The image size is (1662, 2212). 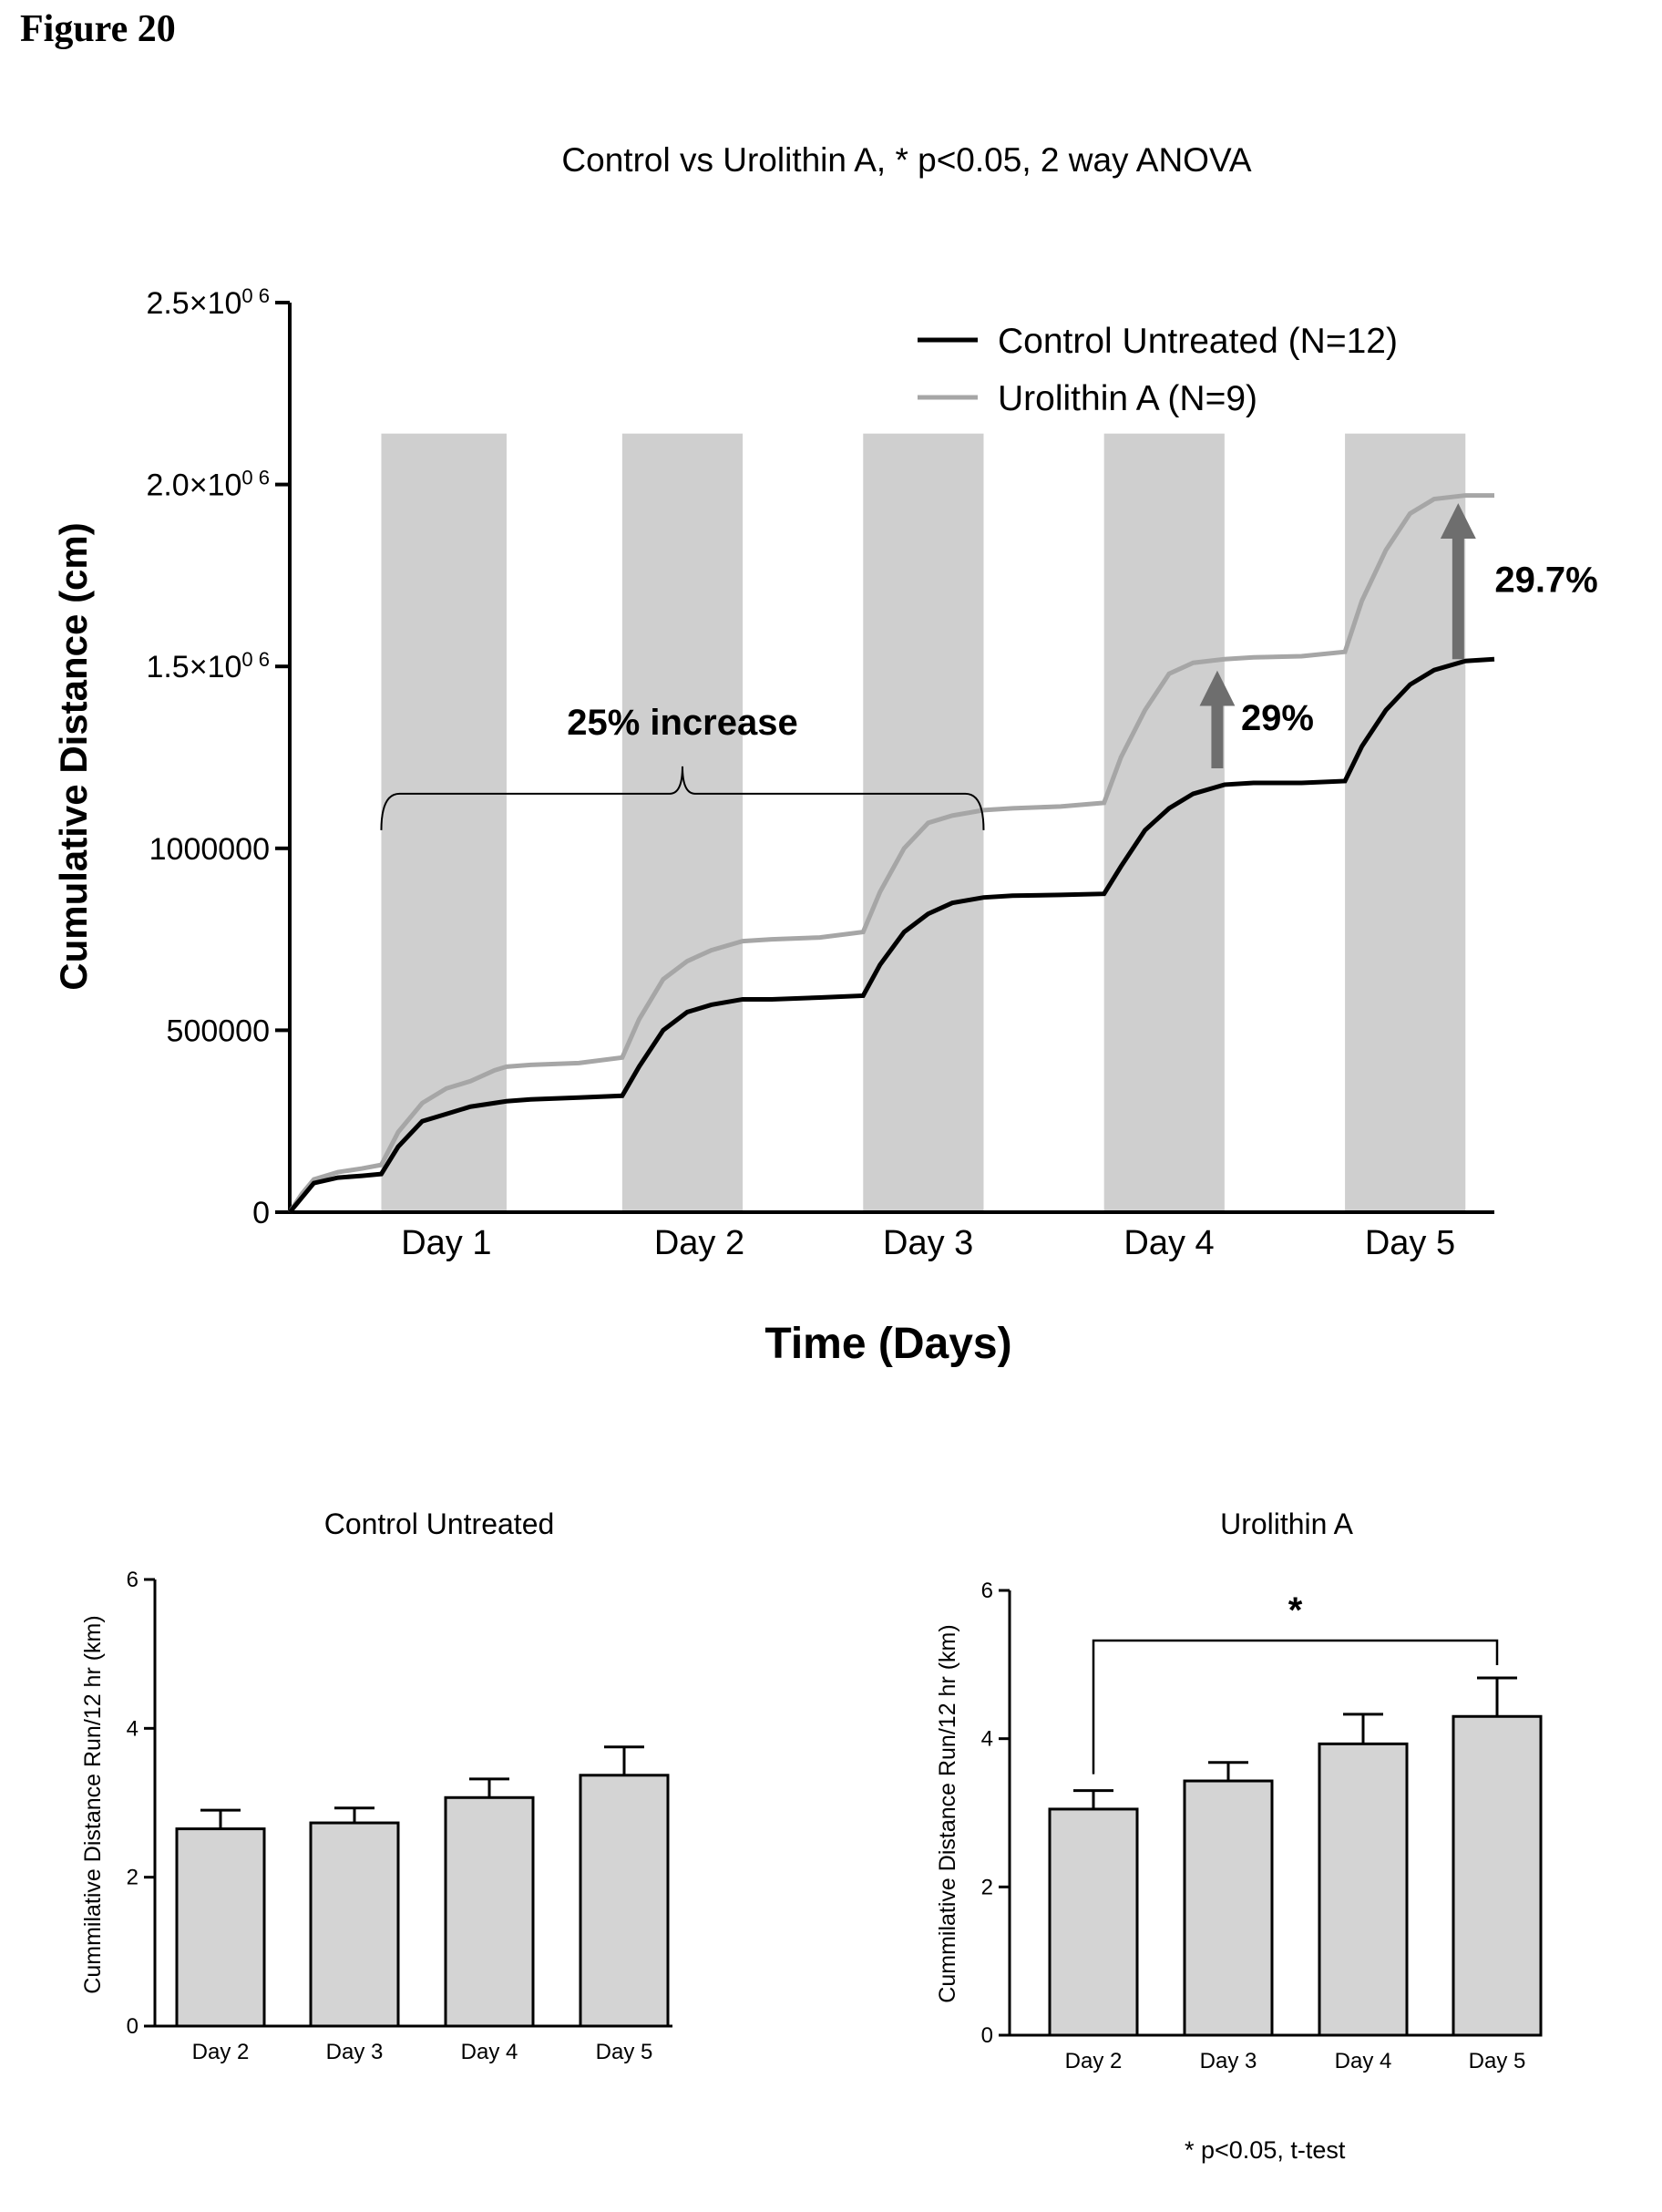 I want to click on main-y-tick-label: 1.5×100 6, so click(x=208, y=666).